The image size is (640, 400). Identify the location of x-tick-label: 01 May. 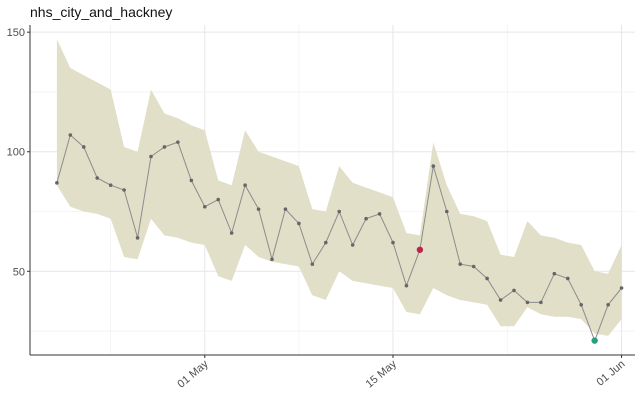
(193, 374).